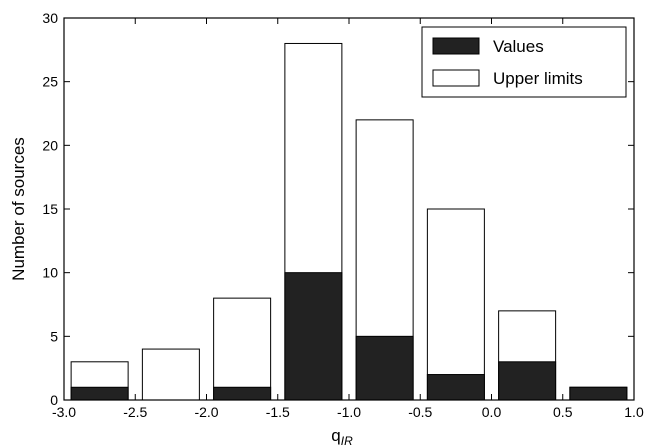 This screenshot has width=648, height=447. What do you see at coordinates (518, 46) in the screenshot?
I see `legend-label-values: Values` at bounding box center [518, 46].